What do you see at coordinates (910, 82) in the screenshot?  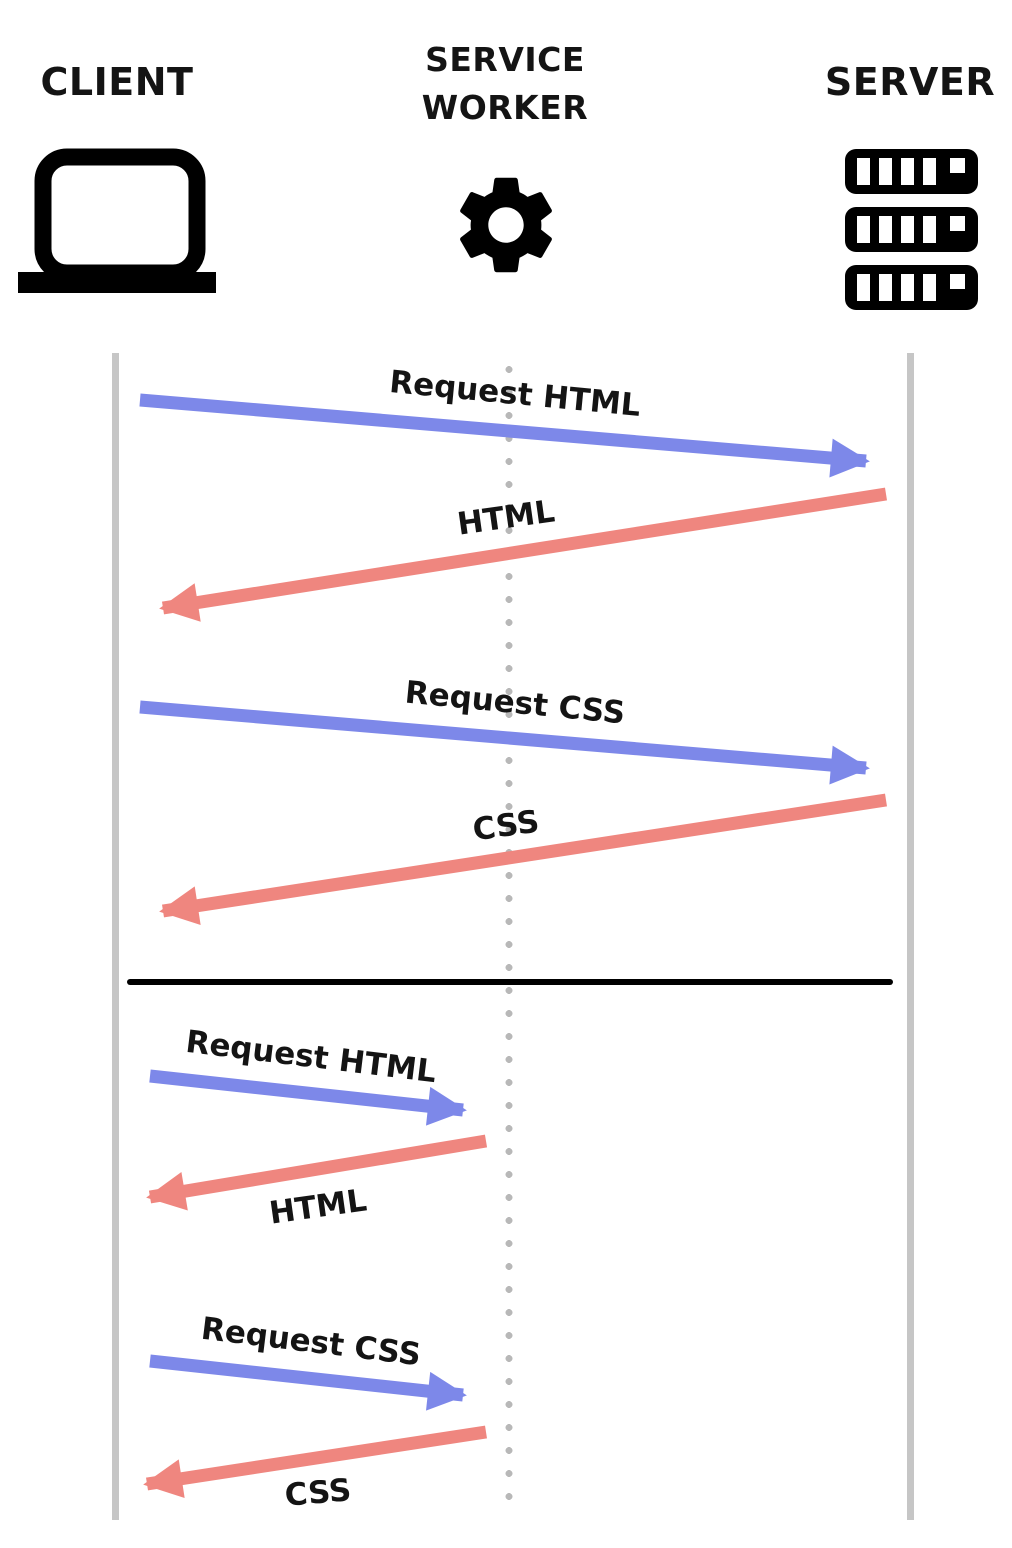 I see `actor-label-server: SERVER` at bounding box center [910, 82].